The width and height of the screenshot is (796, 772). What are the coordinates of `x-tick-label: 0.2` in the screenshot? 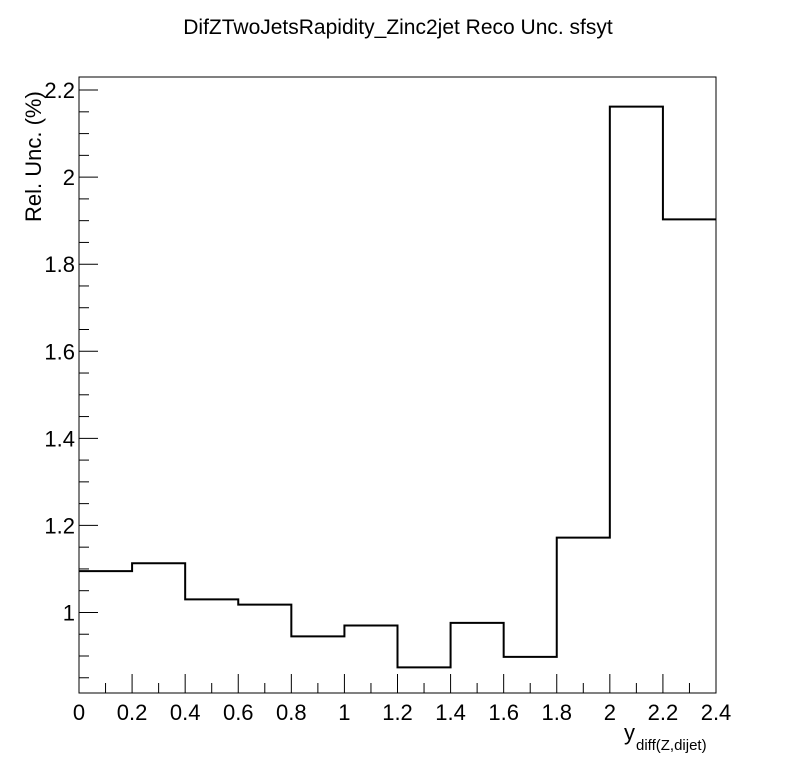 It's located at (132, 712).